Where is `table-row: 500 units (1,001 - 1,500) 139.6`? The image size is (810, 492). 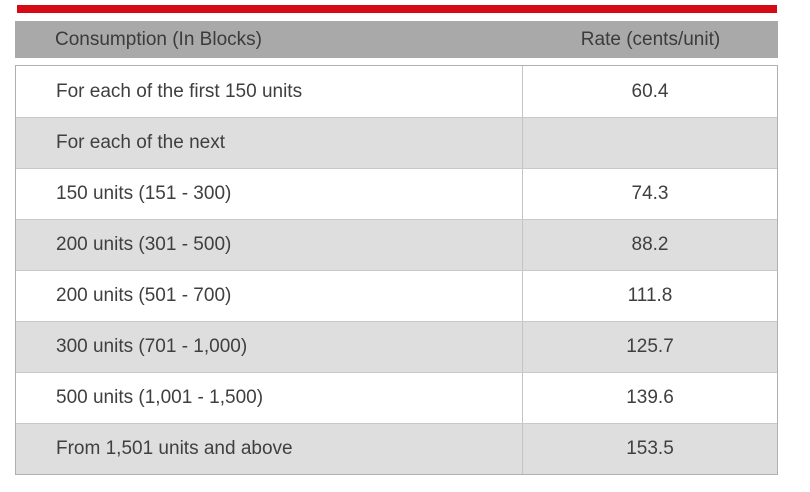 table-row: 500 units (1,001 - 1,500) 139.6 is located at coordinates (396, 397).